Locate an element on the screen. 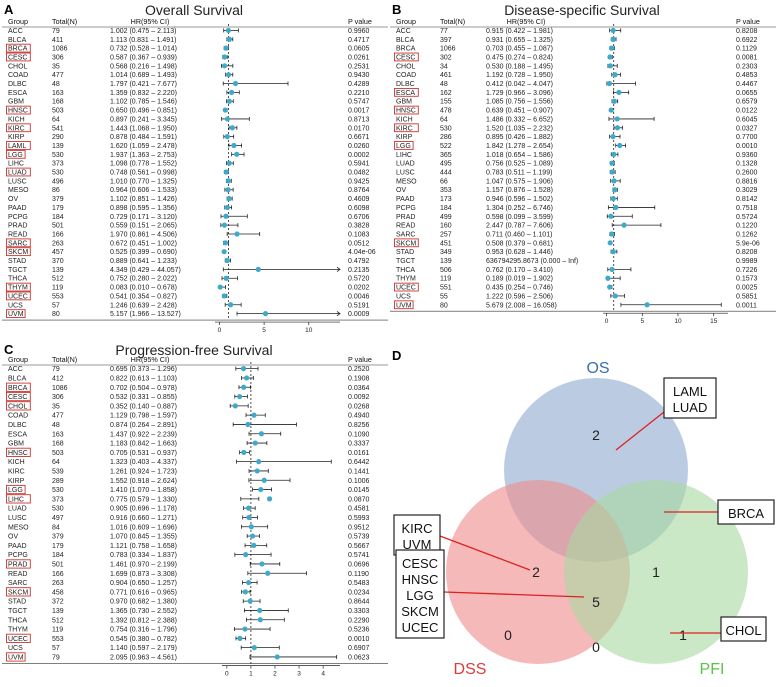 The height and width of the screenshot is (687, 776). hr-ci-text: 1.016 (0.609 – 1.696) is located at coordinates (143, 527).